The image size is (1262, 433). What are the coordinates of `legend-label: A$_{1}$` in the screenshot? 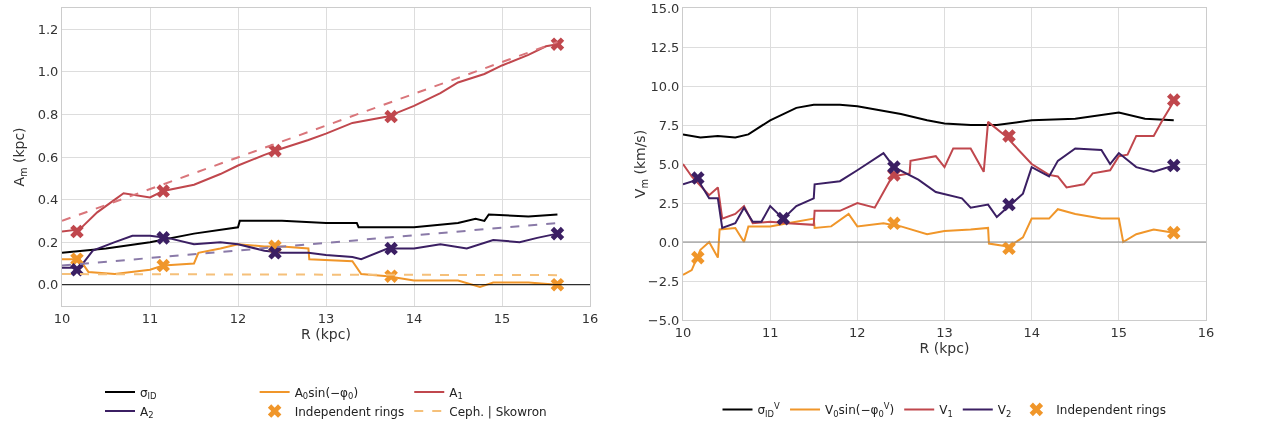 It's located at (456, 393).